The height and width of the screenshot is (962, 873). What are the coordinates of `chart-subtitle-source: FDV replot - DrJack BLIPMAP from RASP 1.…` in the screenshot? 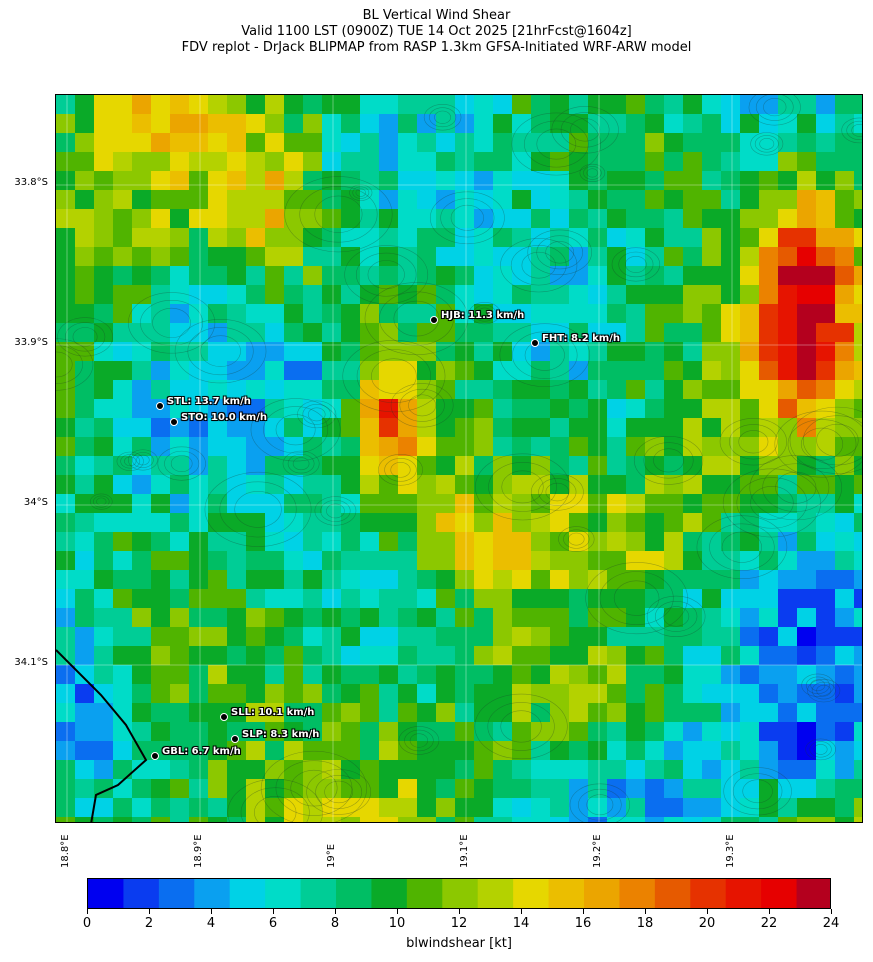 It's located at (436, 47).